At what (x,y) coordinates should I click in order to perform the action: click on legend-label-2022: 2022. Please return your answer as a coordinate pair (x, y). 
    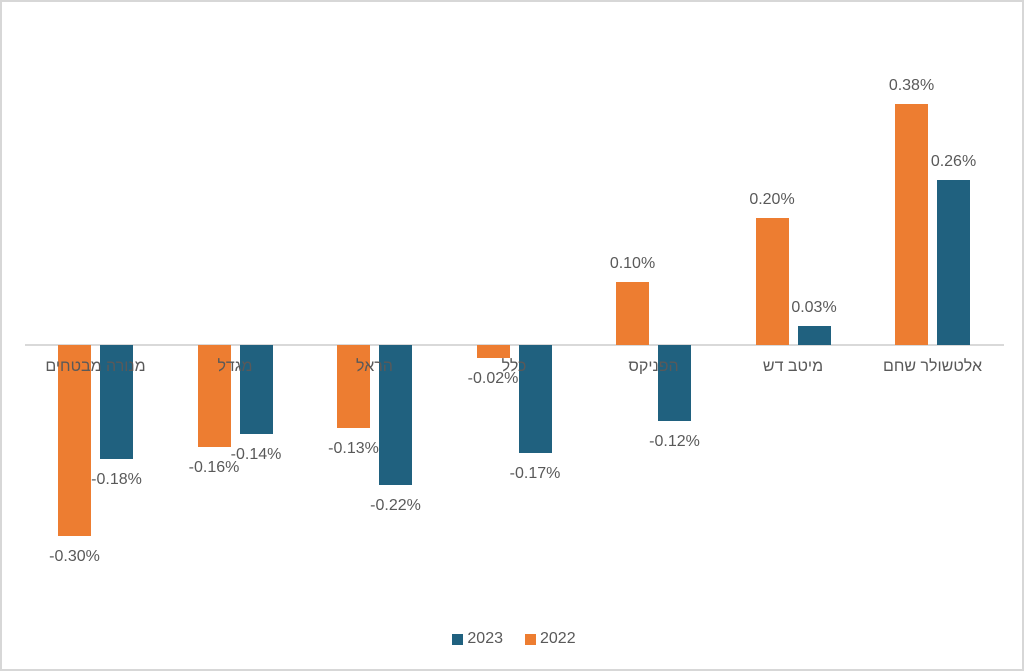
    Looking at the image, I should click on (558, 638).